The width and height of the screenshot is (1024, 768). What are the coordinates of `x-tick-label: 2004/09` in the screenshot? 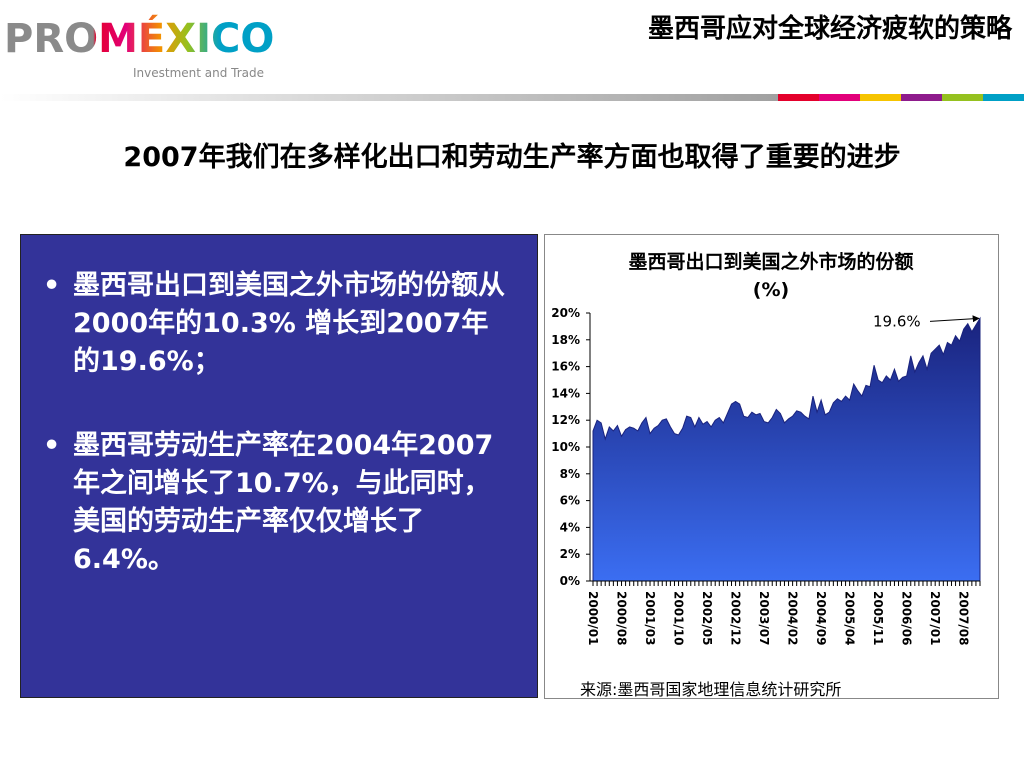 It's located at (821, 618).